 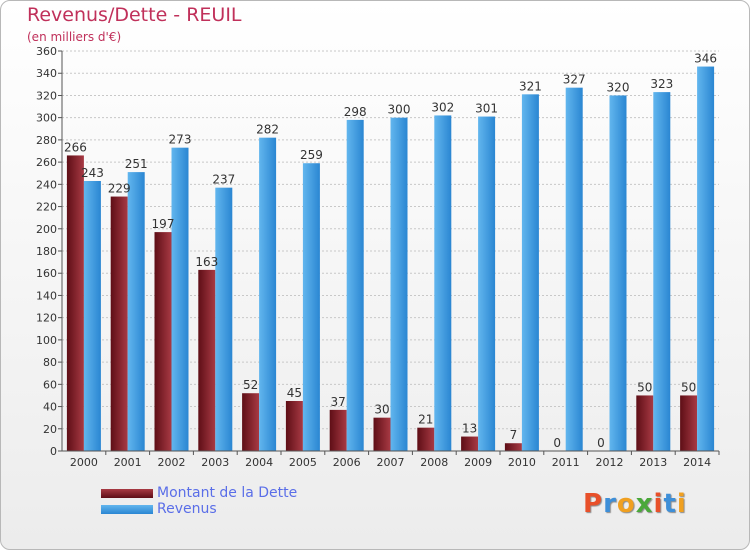 I want to click on y-tick-label: 300, so click(x=46, y=118).